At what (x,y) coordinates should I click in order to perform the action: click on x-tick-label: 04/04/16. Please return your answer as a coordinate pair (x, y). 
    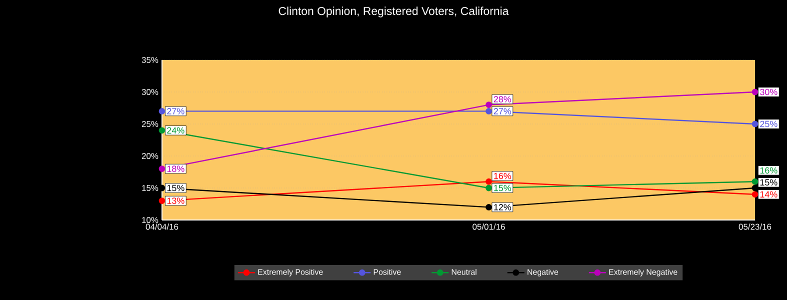
    Looking at the image, I should click on (162, 227).